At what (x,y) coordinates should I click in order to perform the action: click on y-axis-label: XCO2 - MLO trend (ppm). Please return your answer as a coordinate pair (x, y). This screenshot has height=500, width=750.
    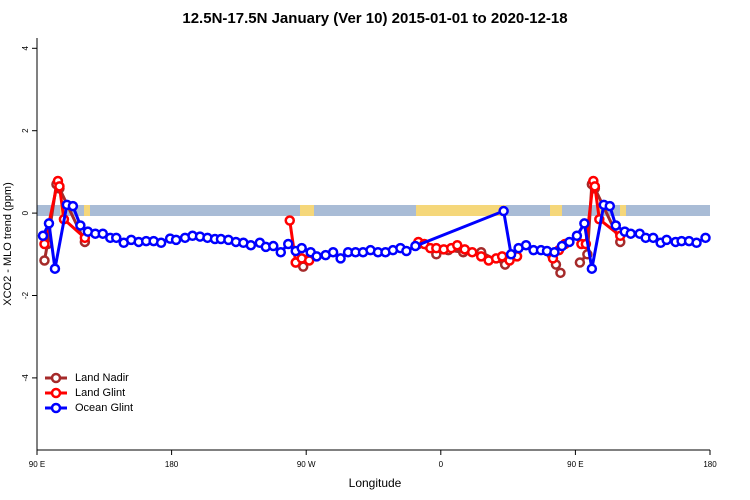
    Looking at the image, I should click on (8, 243).